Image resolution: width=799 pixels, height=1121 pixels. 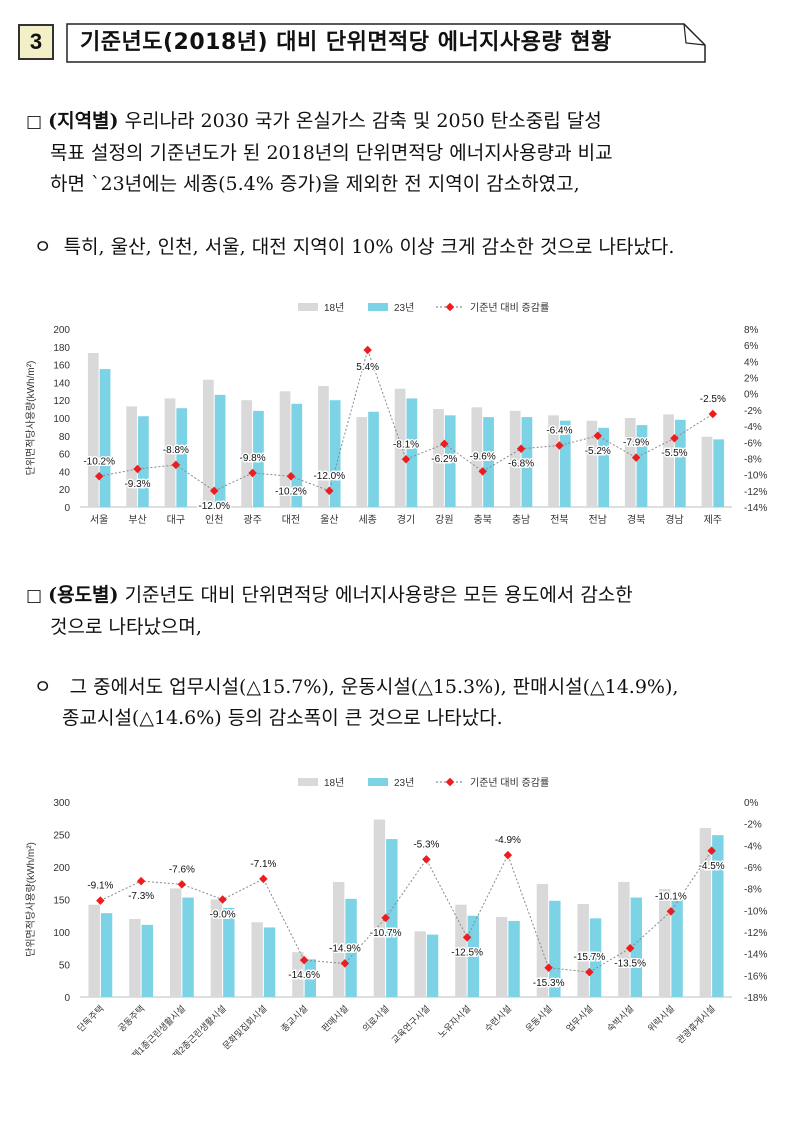 What do you see at coordinates (90, 1018) in the screenshot?
I see `usage-category-label: 단독주택` at bounding box center [90, 1018].